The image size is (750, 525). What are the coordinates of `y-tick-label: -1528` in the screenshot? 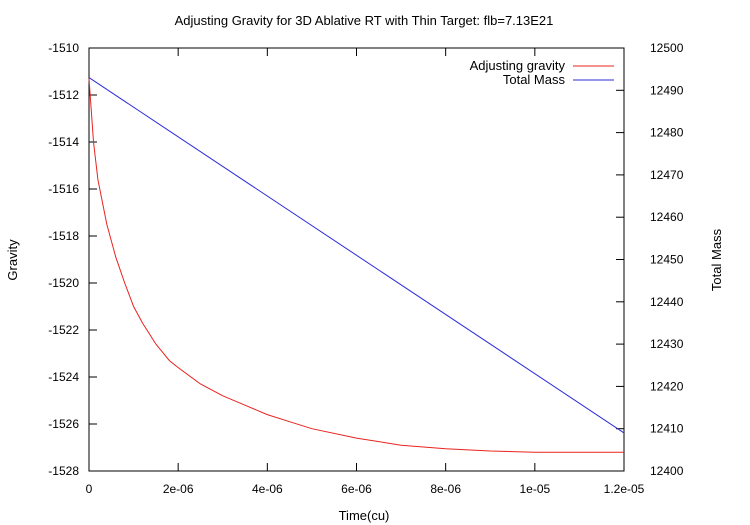 It's located at (63, 471).